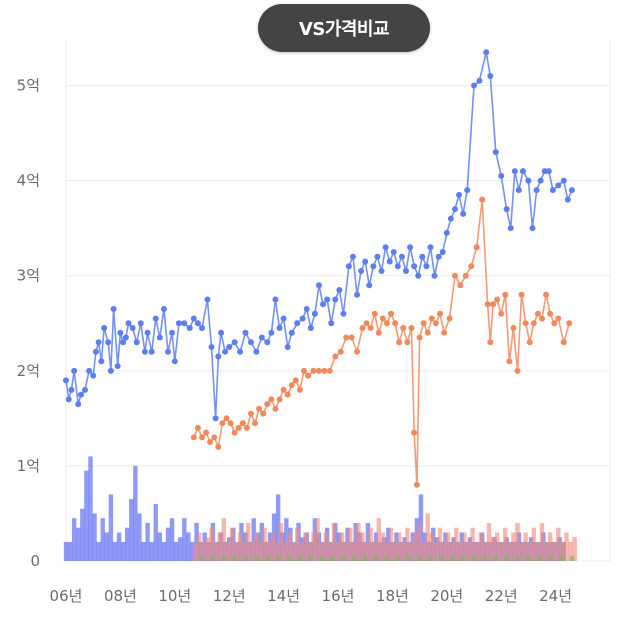  Describe the element at coordinates (392, 596) in the screenshot. I see `x-tick-label: 18년` at that location.